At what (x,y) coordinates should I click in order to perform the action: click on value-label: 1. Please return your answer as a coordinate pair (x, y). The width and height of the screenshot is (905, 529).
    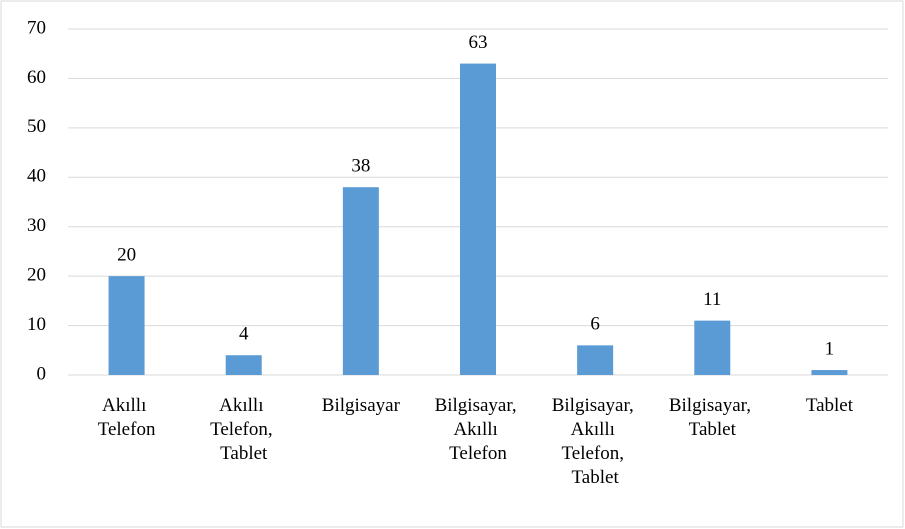
    Looking at the image, I should click on (830, 348).